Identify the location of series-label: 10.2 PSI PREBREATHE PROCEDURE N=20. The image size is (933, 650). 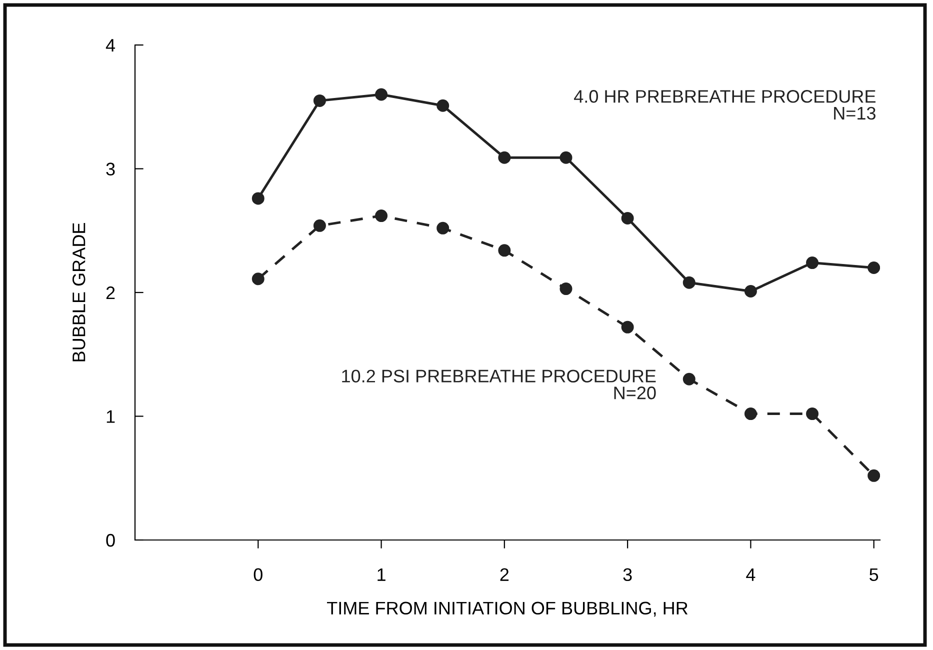
(499, 385).